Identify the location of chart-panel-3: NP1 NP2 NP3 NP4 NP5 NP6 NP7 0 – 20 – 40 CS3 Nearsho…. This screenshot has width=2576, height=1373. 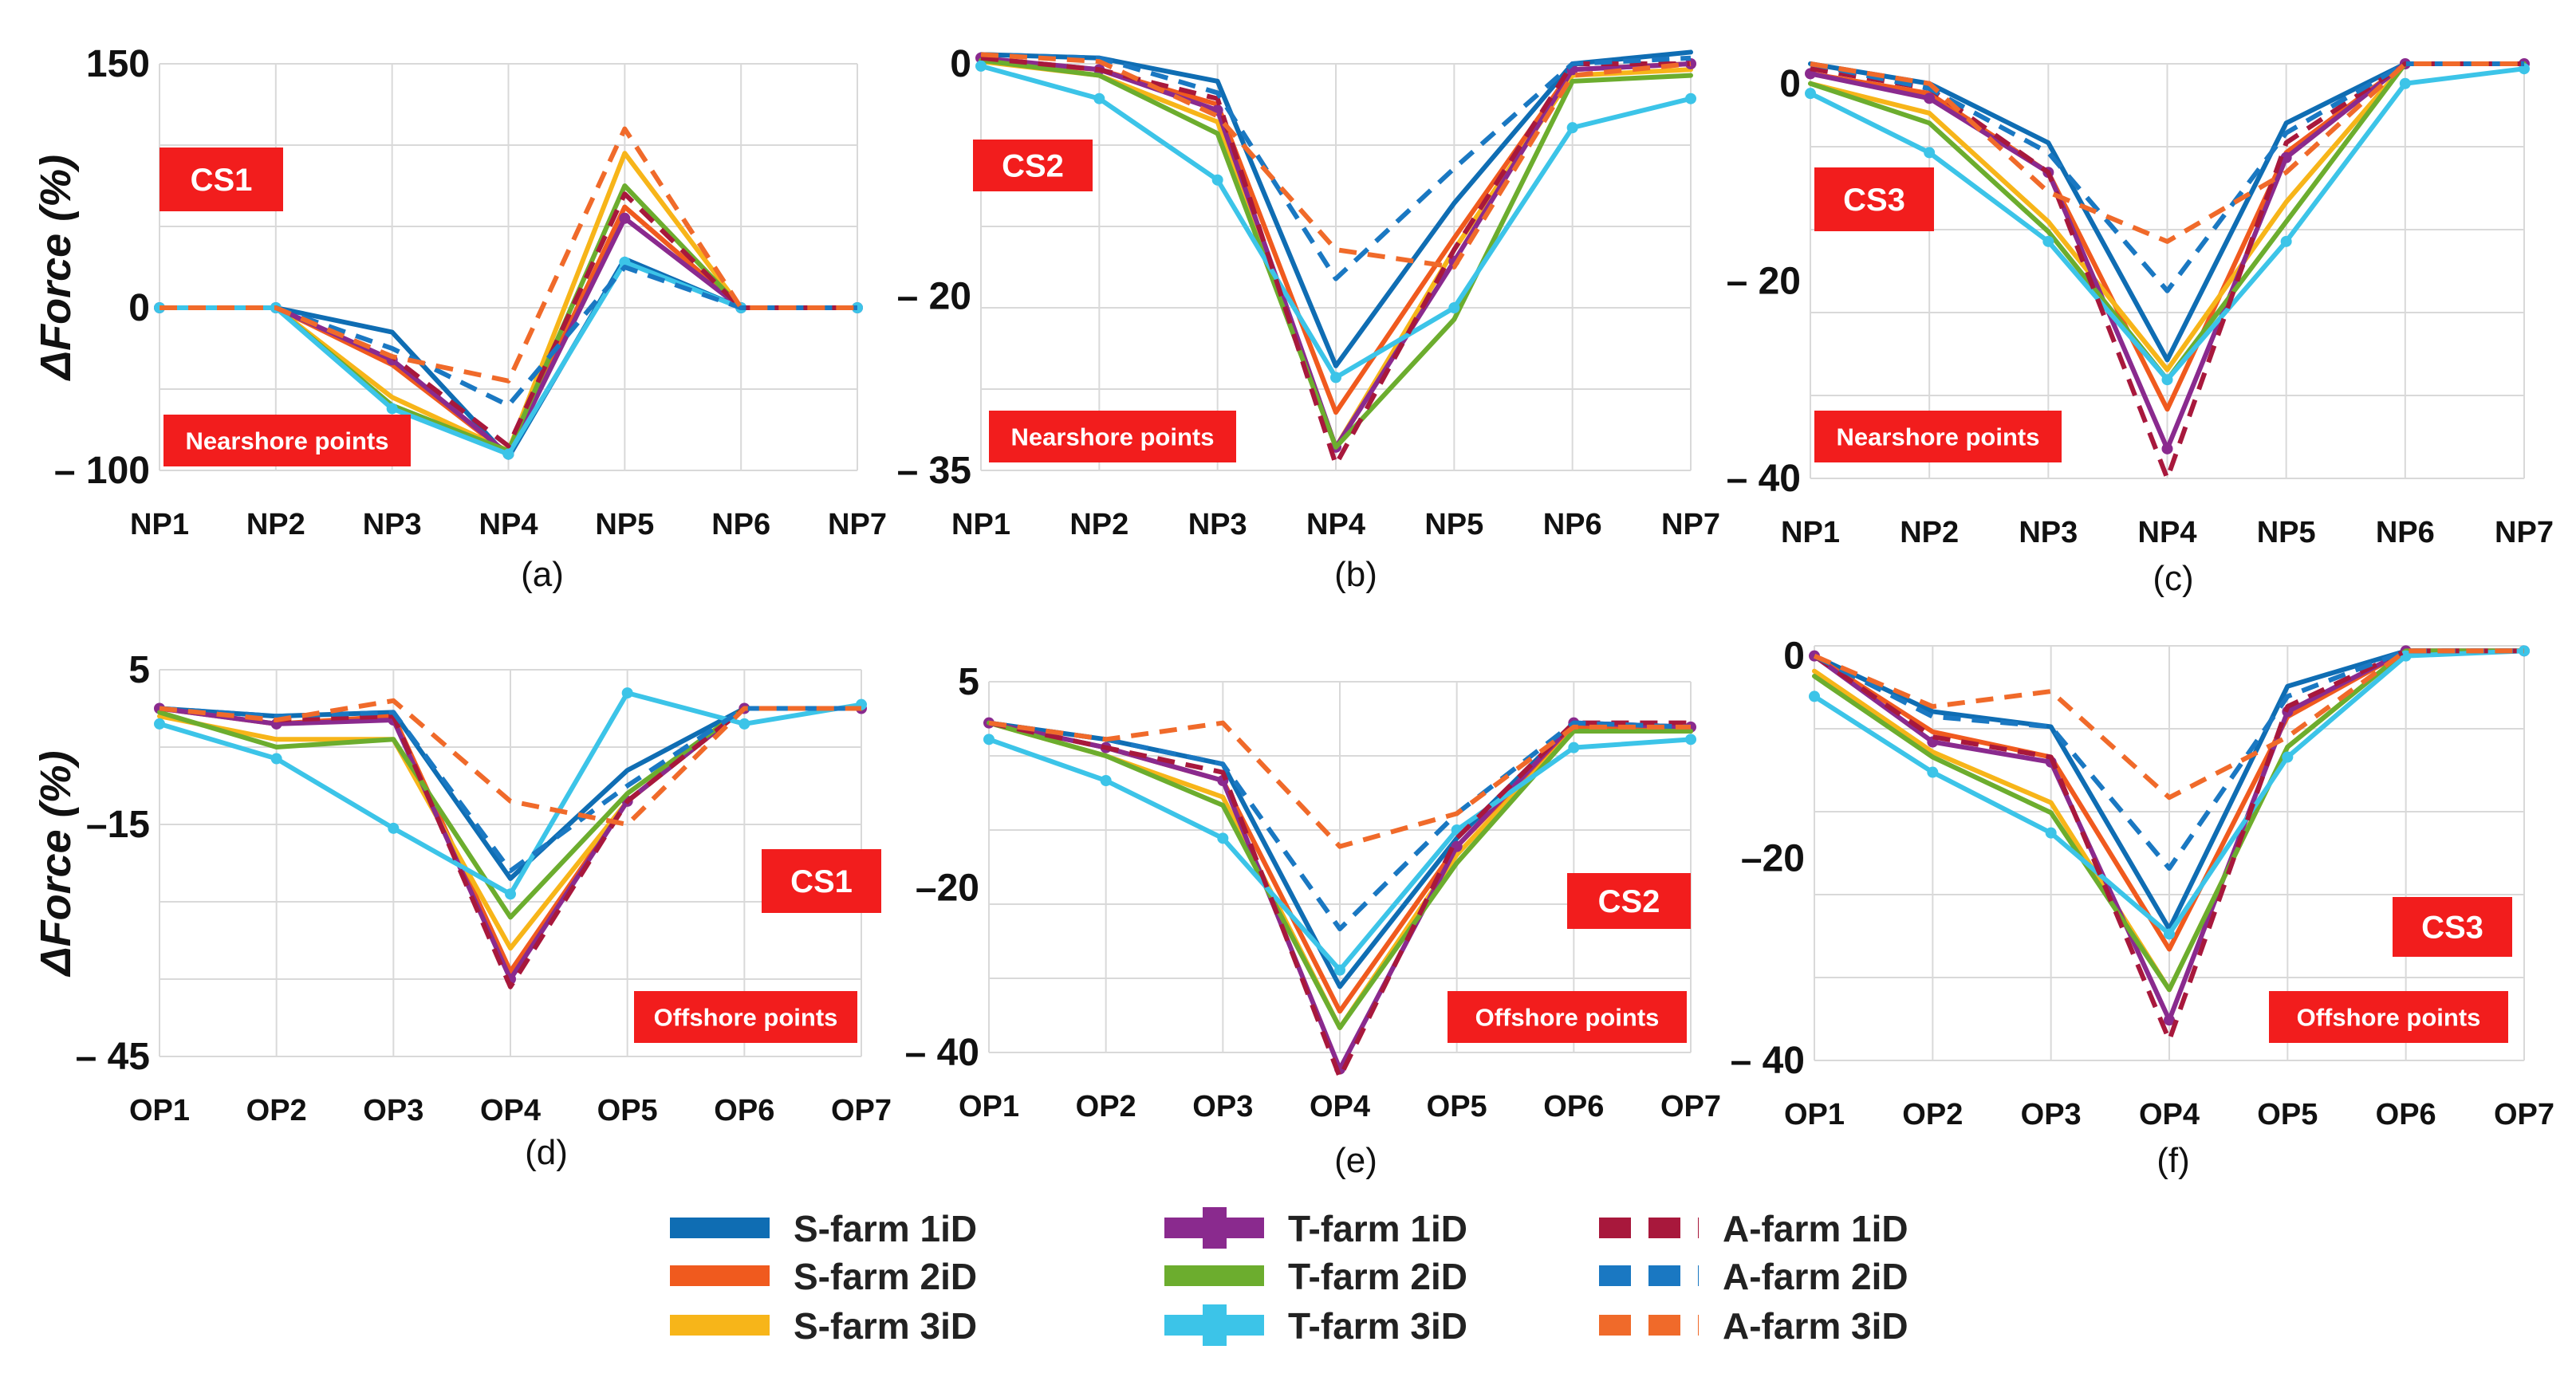
(2140, 328).